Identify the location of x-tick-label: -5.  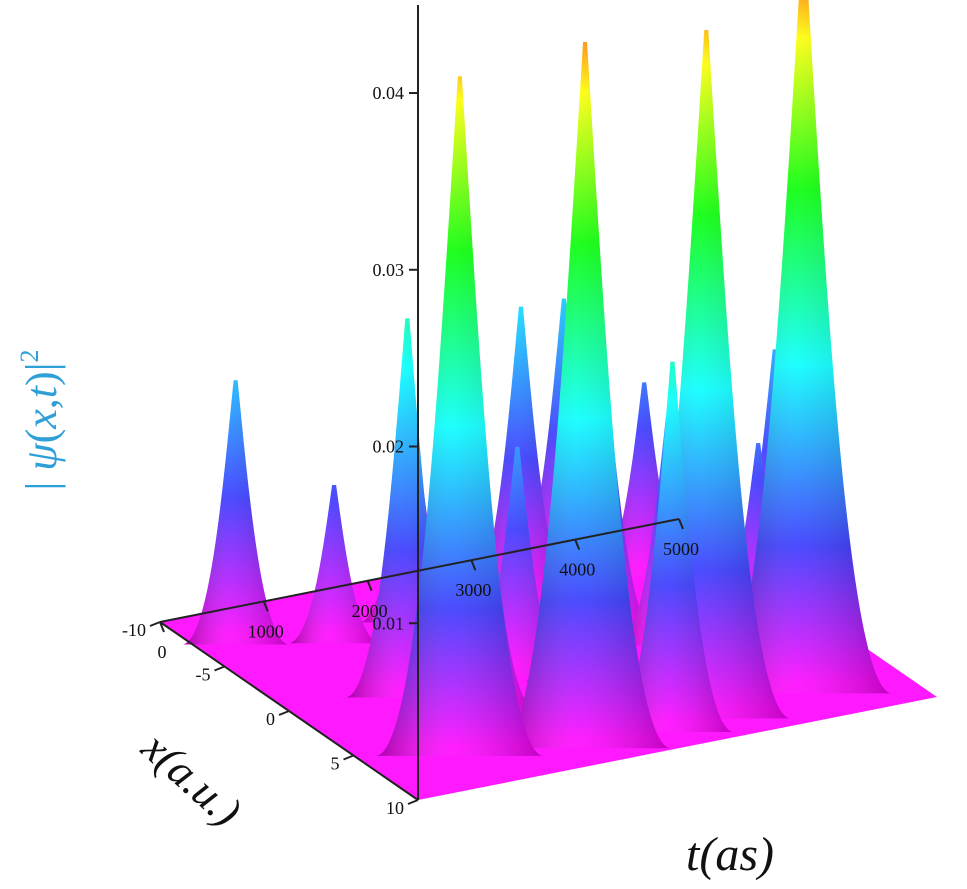
(203, 675).